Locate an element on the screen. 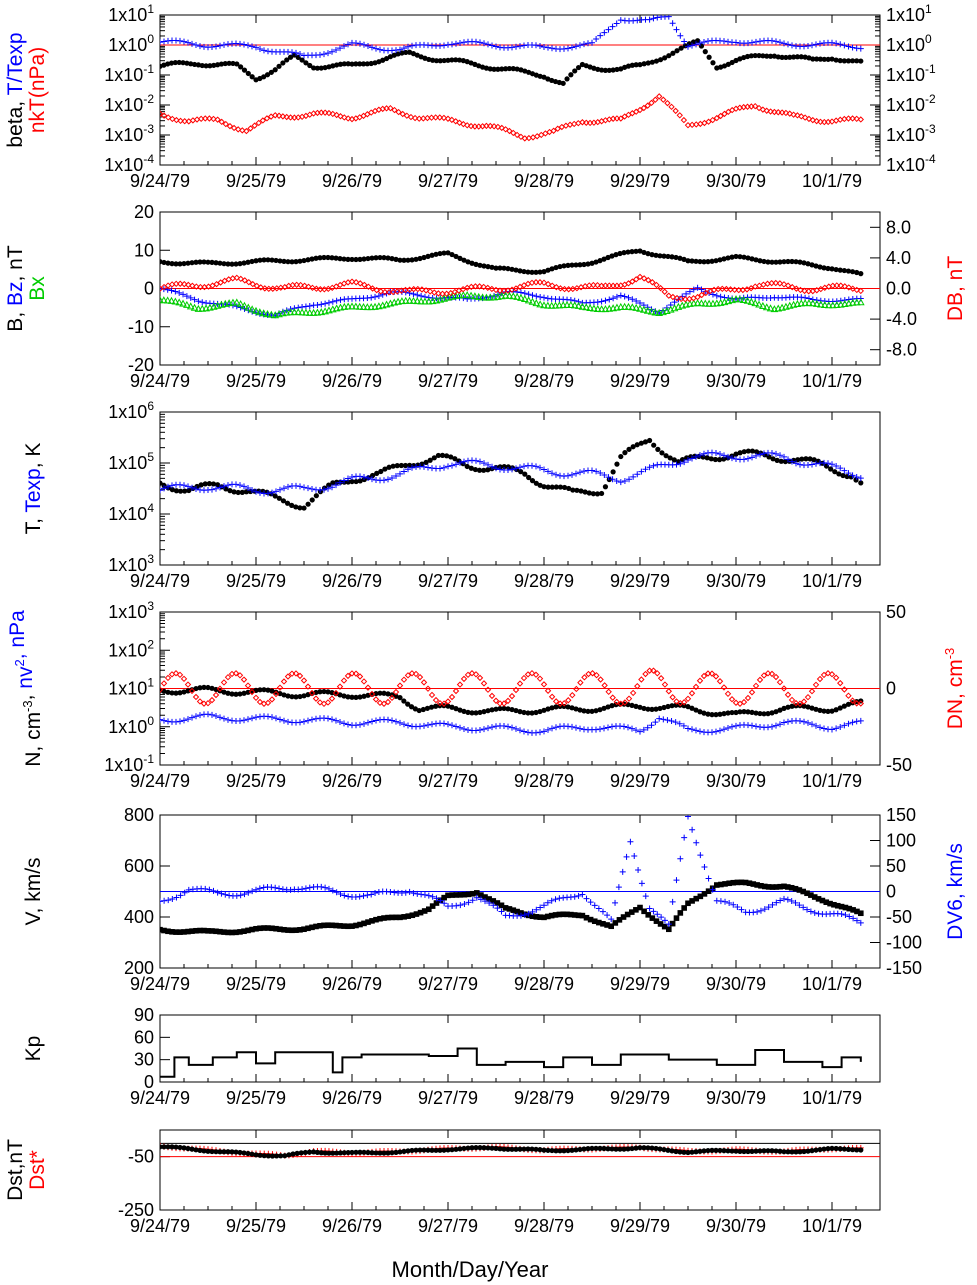  y-axis-label: nkT(nPa) is located at coordinates (37, 90).